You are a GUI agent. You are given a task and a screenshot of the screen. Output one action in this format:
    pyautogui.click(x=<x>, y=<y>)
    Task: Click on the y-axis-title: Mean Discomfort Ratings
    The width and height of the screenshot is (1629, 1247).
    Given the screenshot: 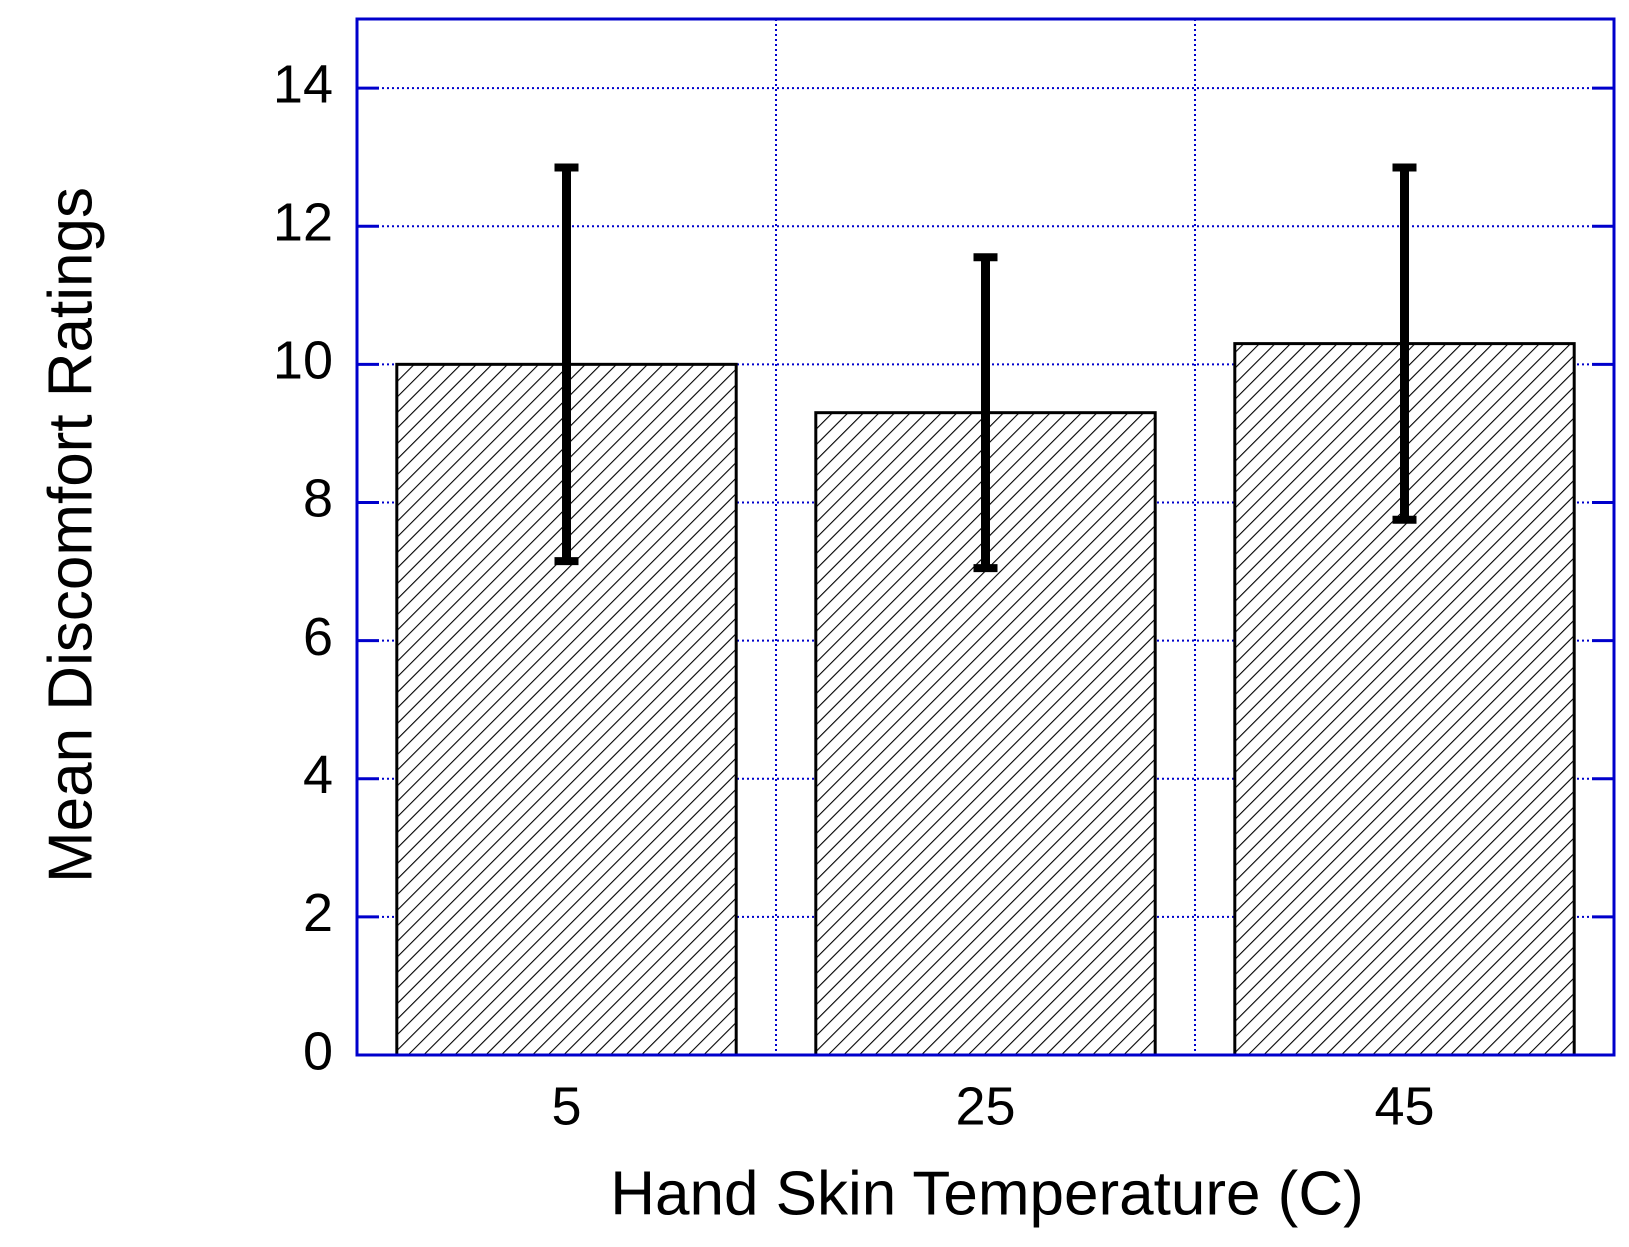 What is the action you would take?
    pyautogui.click(x=70, y=535)
    